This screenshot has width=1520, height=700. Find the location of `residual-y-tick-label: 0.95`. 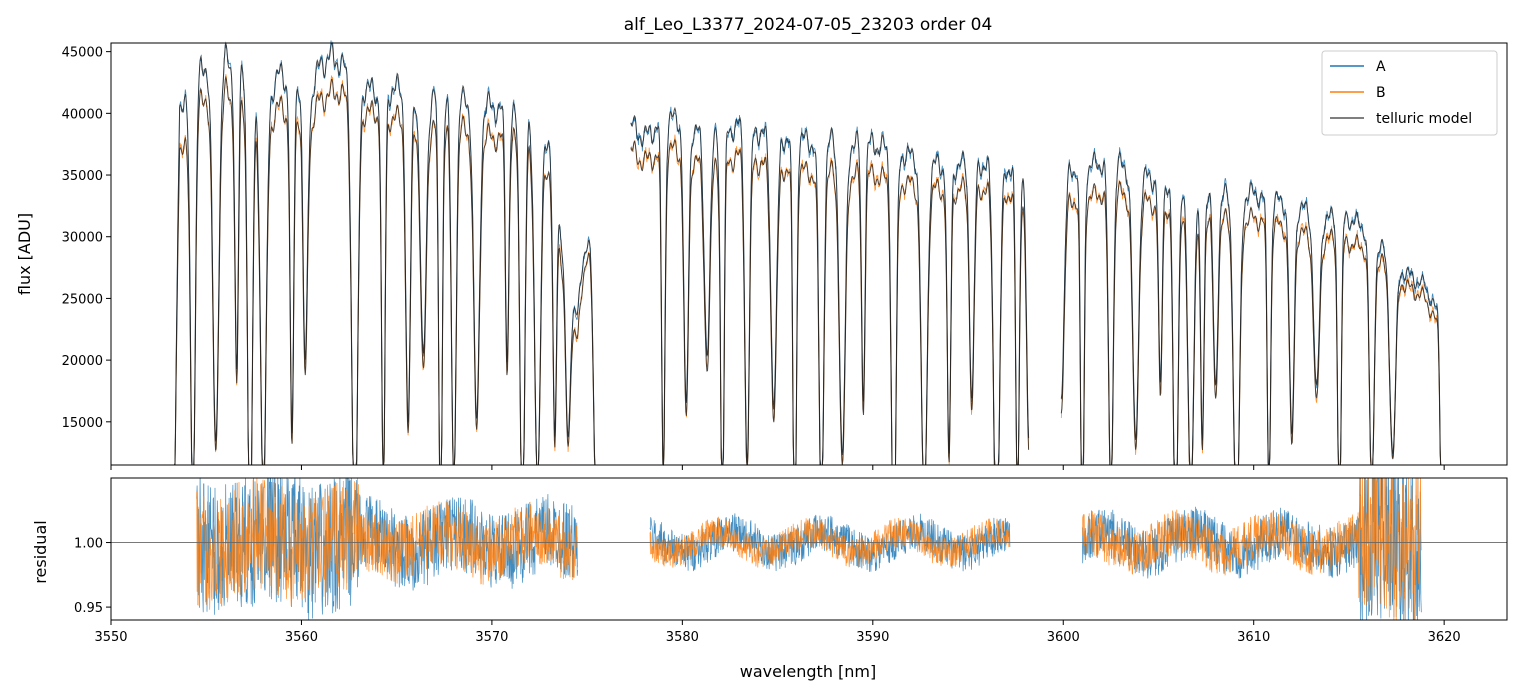

residual-y-tick-label: 0.95 is located at coordinates (88, 608).